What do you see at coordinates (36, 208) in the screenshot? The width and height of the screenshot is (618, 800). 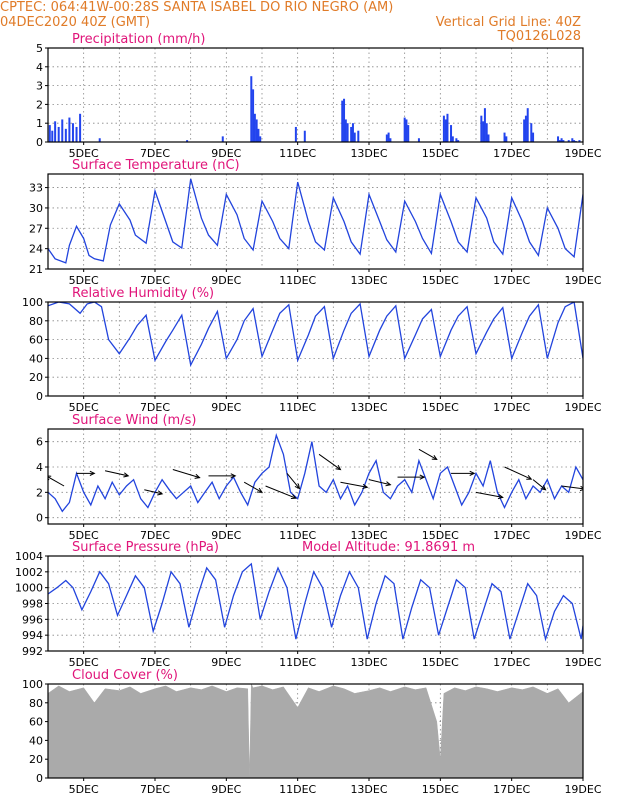 I see `y-tick-label: 30` at bounding box center [36, 208].